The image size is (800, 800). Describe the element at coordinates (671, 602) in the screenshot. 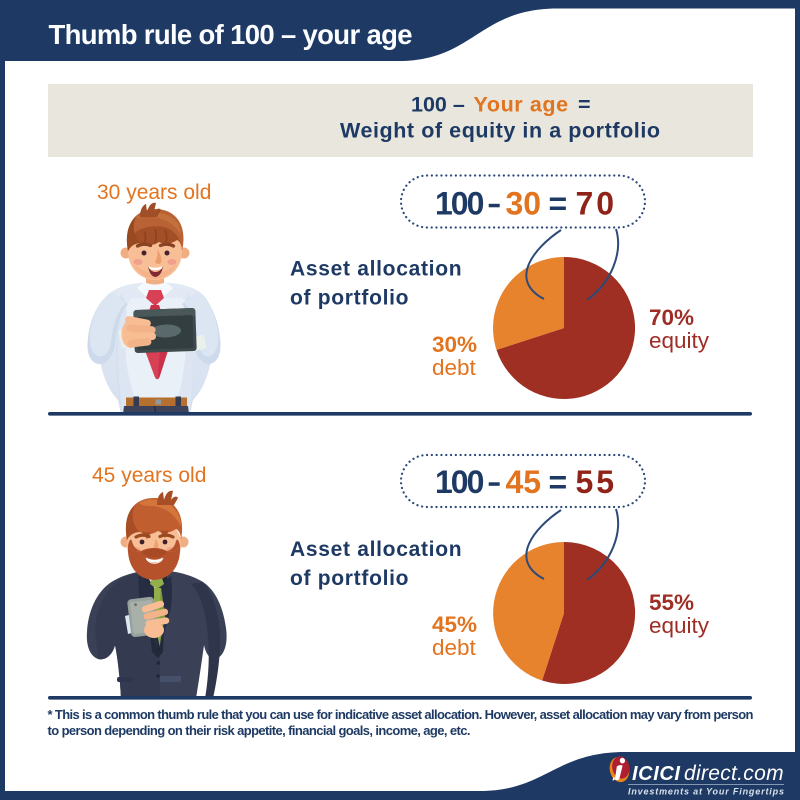

I see `svg-text: 55%` at that location.